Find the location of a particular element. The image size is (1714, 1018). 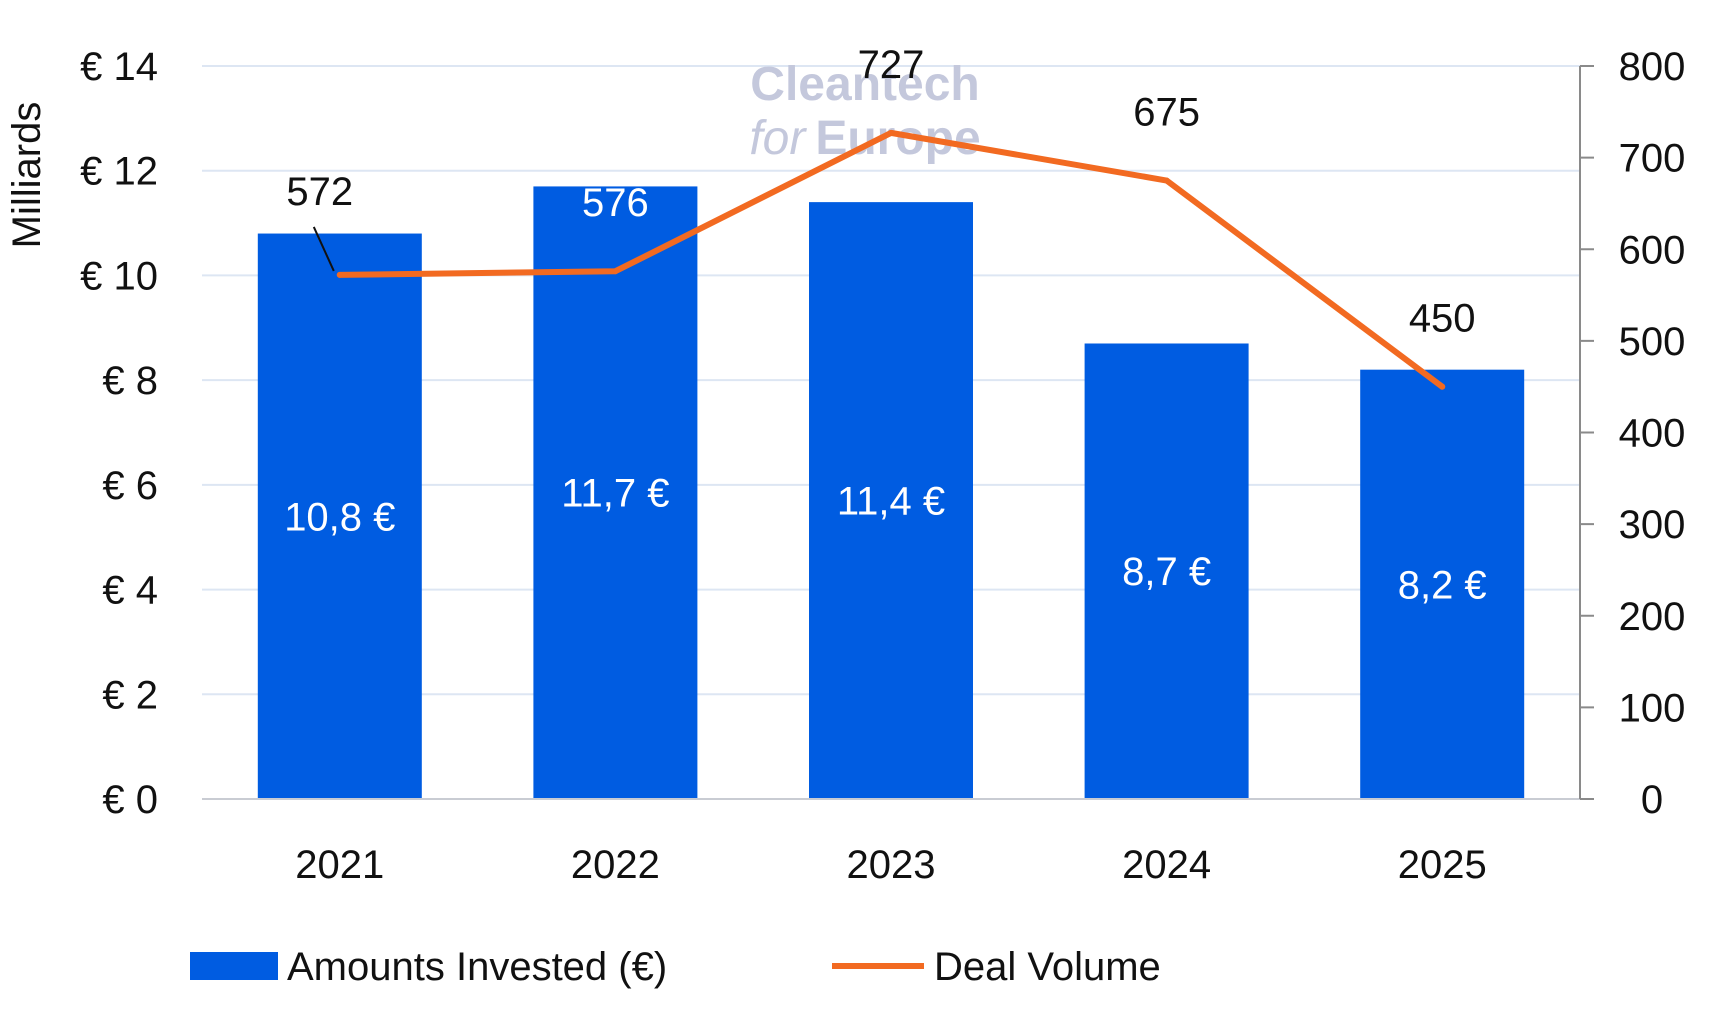

bar-data-label: 8,2 € is located at coordinates (1442, 585).